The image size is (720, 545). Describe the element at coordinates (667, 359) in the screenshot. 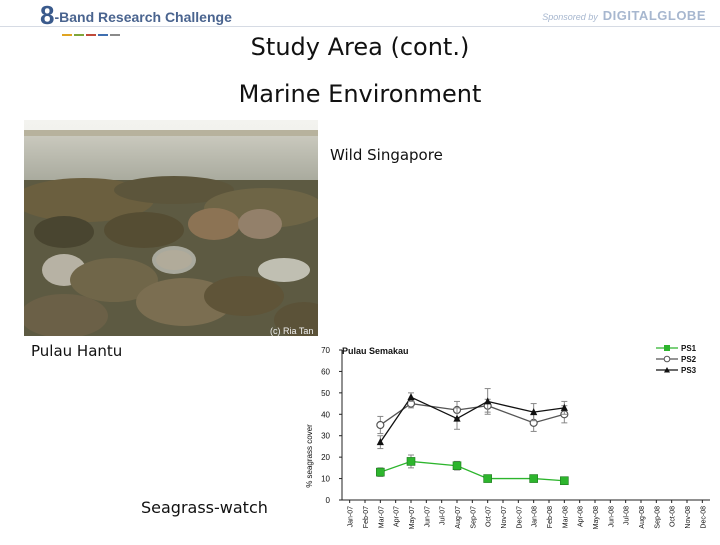

I see `legend-marker-ps2` at that location.